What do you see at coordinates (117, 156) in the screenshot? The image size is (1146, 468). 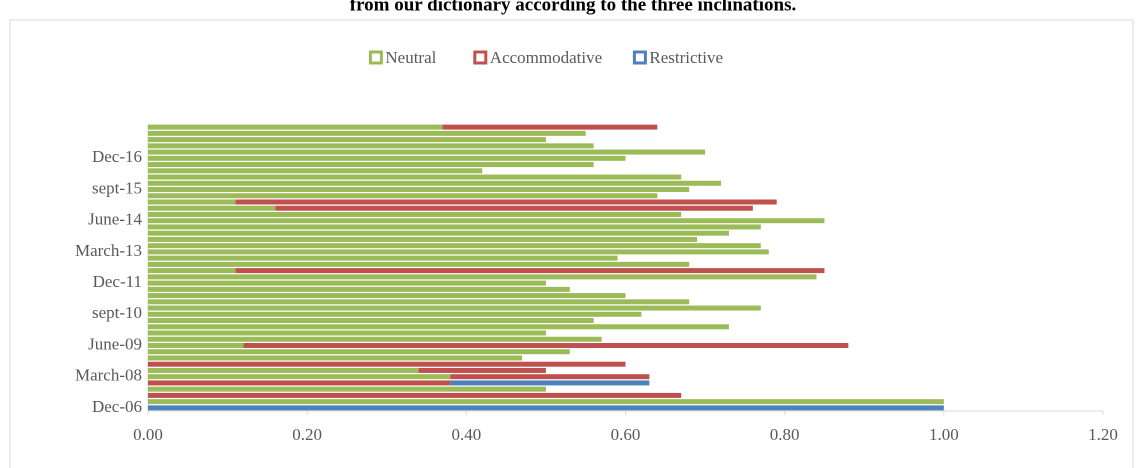 I see `y-tick-label: Dec-16` at bounding box center [117, 156].